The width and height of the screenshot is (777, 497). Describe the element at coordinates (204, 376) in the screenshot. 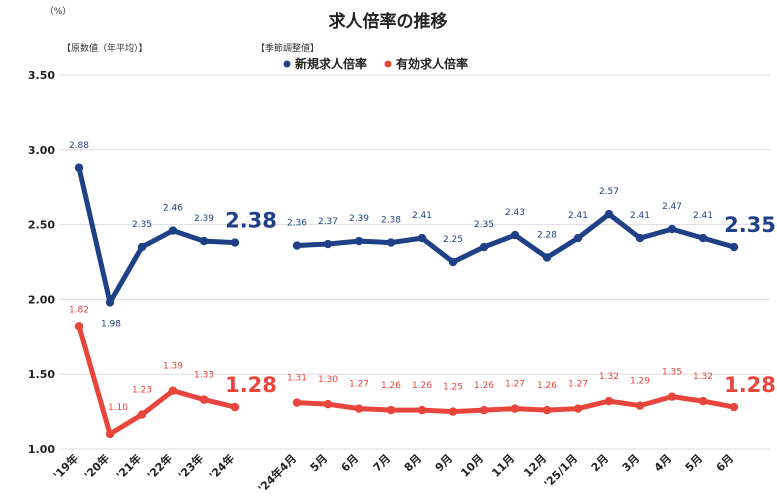

I see `data-label: 1.33` at that location.